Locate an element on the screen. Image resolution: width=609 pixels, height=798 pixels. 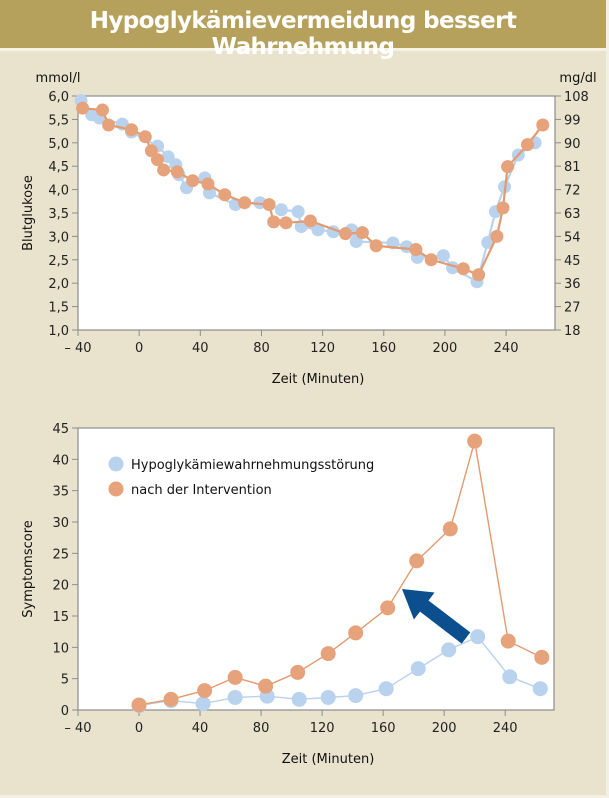
y-tick-label: 30 is located at coordinates (60, 523).